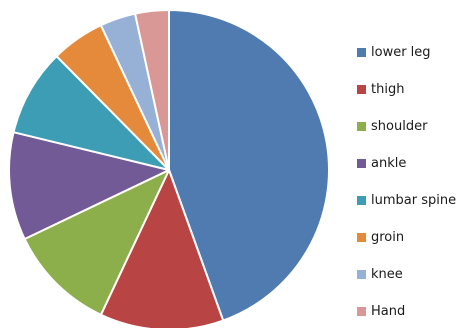 The image size is (473, 330). Describe the element at coordinates (91, 113) in the screenshot. I see `pie-slice-lumbar-spine` at that location.